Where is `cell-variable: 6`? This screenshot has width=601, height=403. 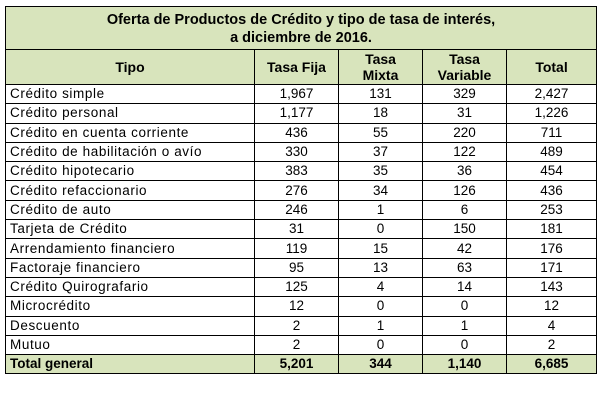
cell-variable: 6 is located at coordinates (464, 210).